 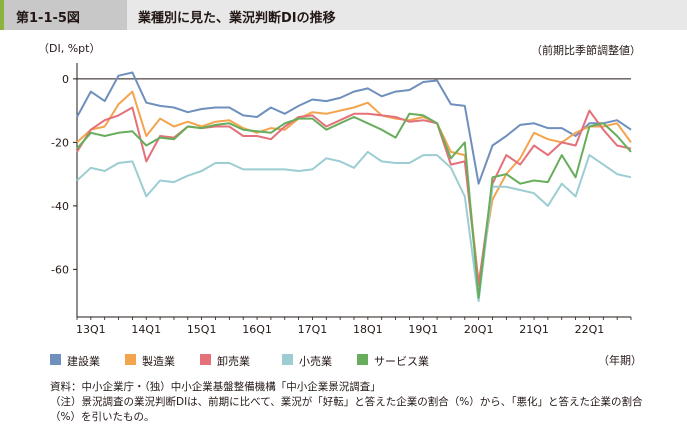 What do you see at coordinates (479, 329) in the screenshot?
I see `x-tick-label: 20Q1` at bounding box center [479, 329].